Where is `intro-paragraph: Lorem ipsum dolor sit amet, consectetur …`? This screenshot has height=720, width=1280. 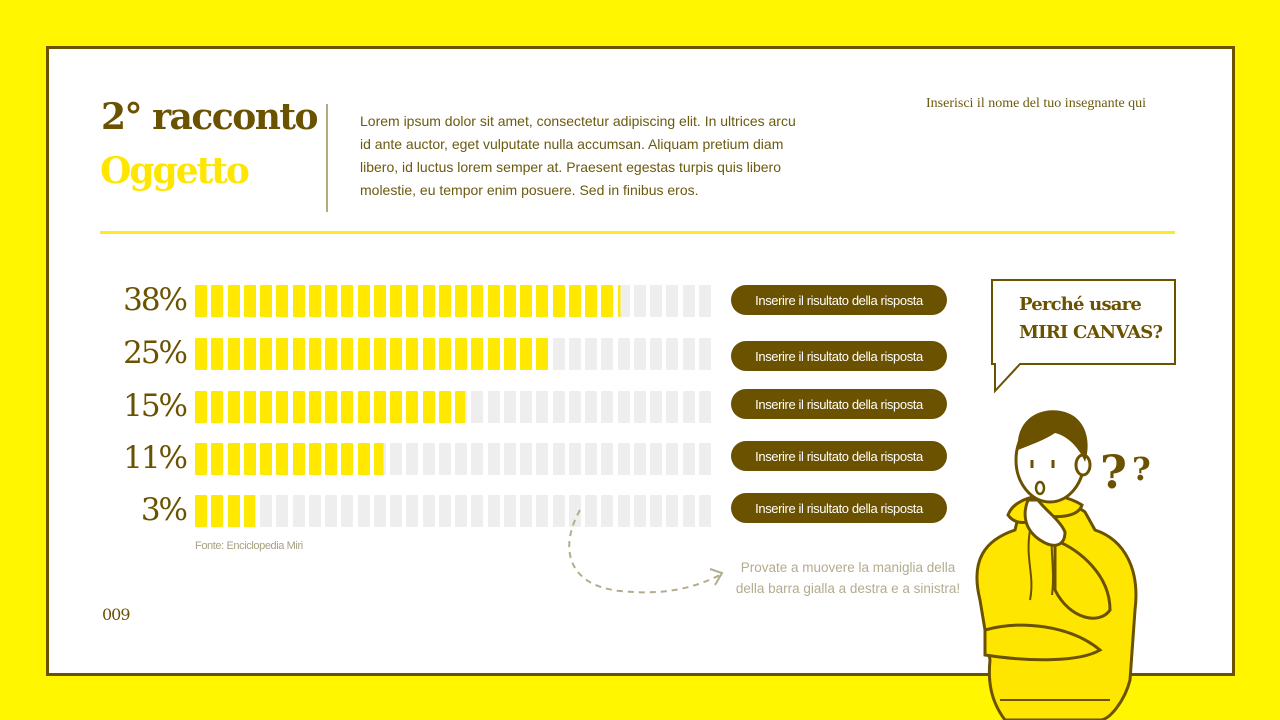
intro-paragraph: Lorem ipsum dolor sit amet, consectetur … is located at coordinates (578, 155).